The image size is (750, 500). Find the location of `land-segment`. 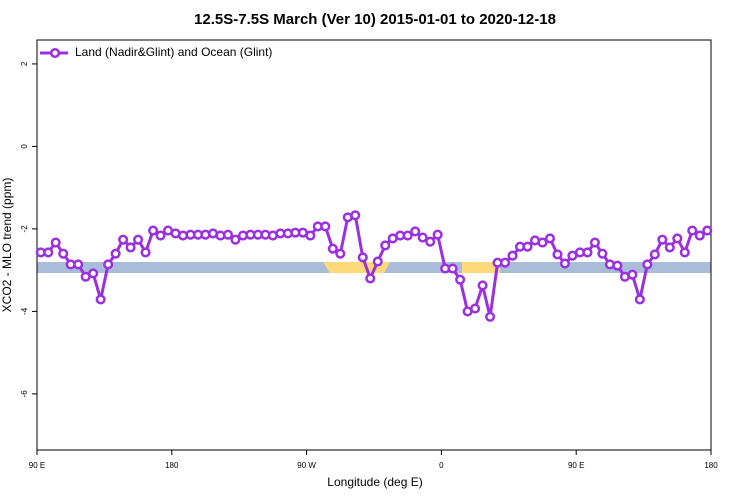

land-segment is located at coordinates (481, 267).